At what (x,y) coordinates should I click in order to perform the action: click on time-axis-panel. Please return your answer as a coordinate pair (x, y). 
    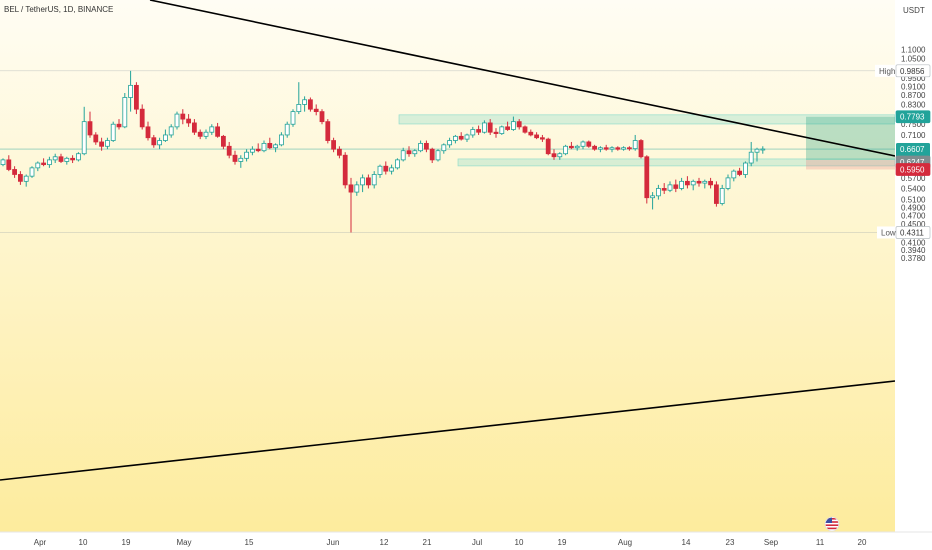
    Looking at the image, I should click on (466, 541).